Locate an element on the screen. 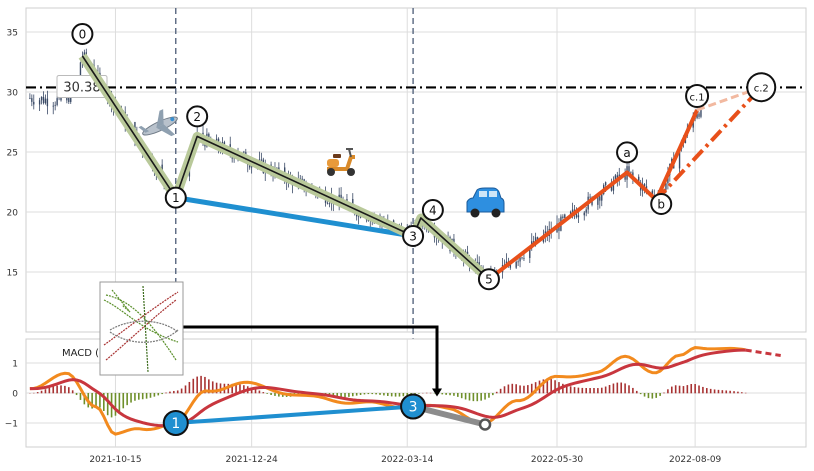 The image size is (814, 471). x-tick-label: 2022-03-14 is located at coordinates (407, 460).